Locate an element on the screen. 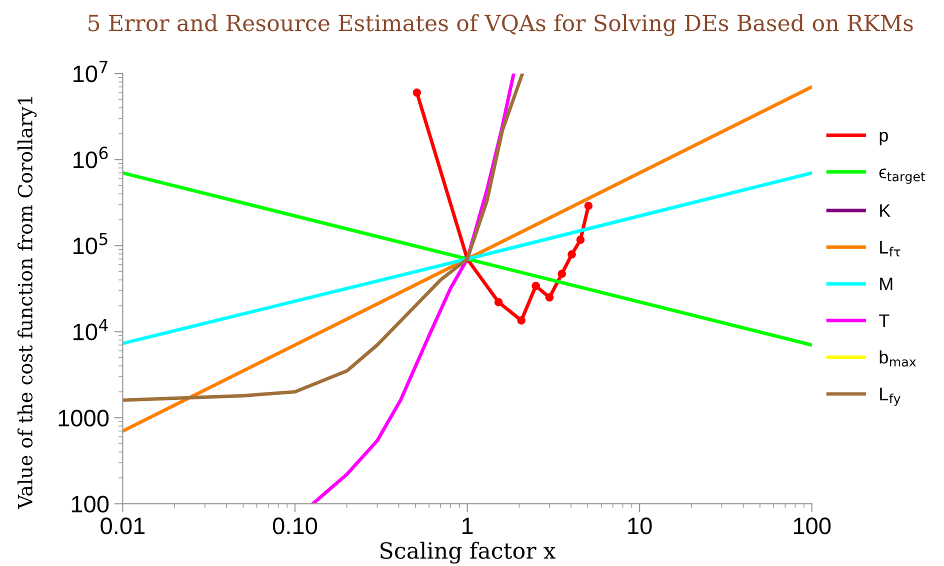 This screenshot has width=944, height=566. x-tick-label: 1 is located at coordinates (467, 526).